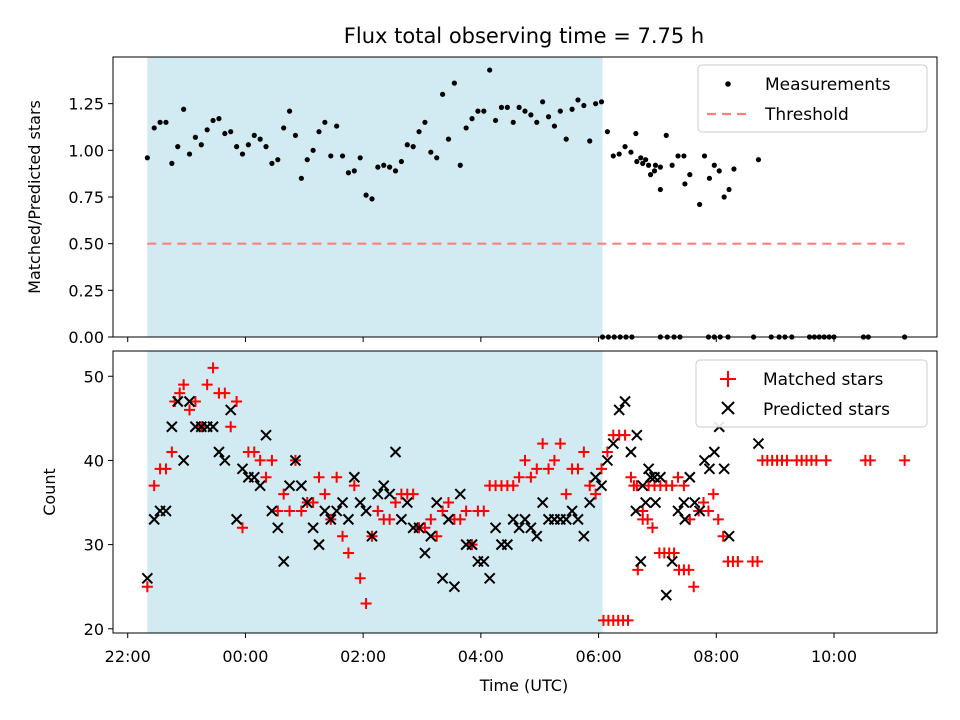  What do you see at coordinates (811, 393) in the screenshot?
I see `bottom-legend: Matched stars Predicted stars` at bounding box center [811, 393].